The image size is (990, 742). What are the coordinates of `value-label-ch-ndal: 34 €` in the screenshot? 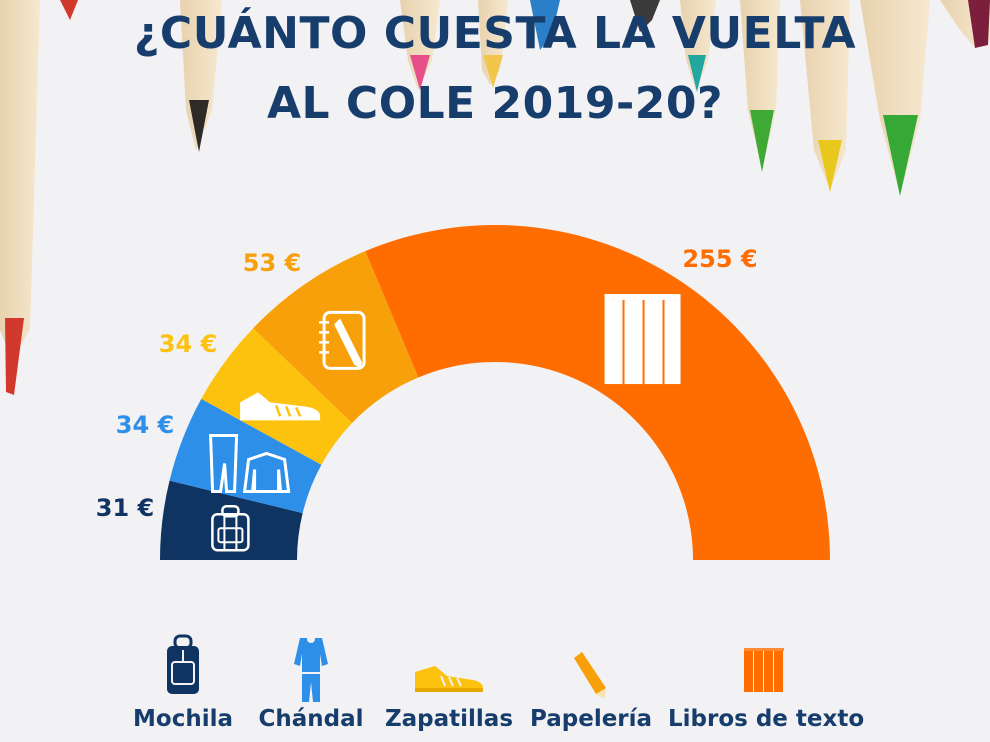 It's located at (145, 425).